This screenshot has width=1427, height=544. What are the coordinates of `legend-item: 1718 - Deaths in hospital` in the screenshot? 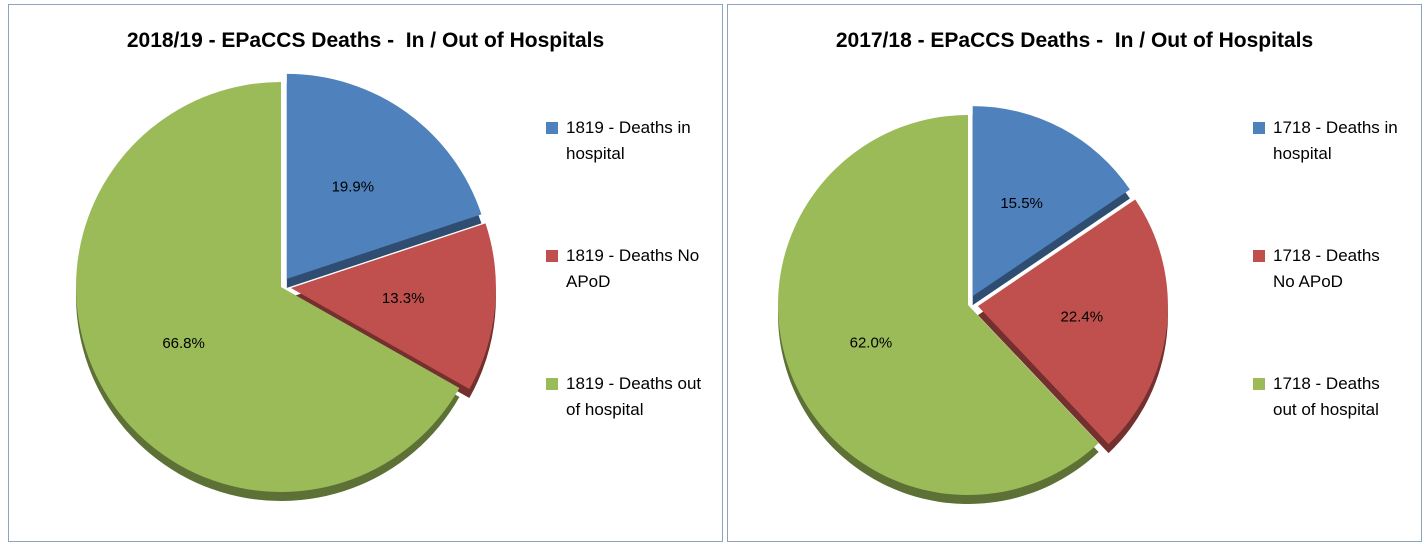 It's located at (1328, 141).